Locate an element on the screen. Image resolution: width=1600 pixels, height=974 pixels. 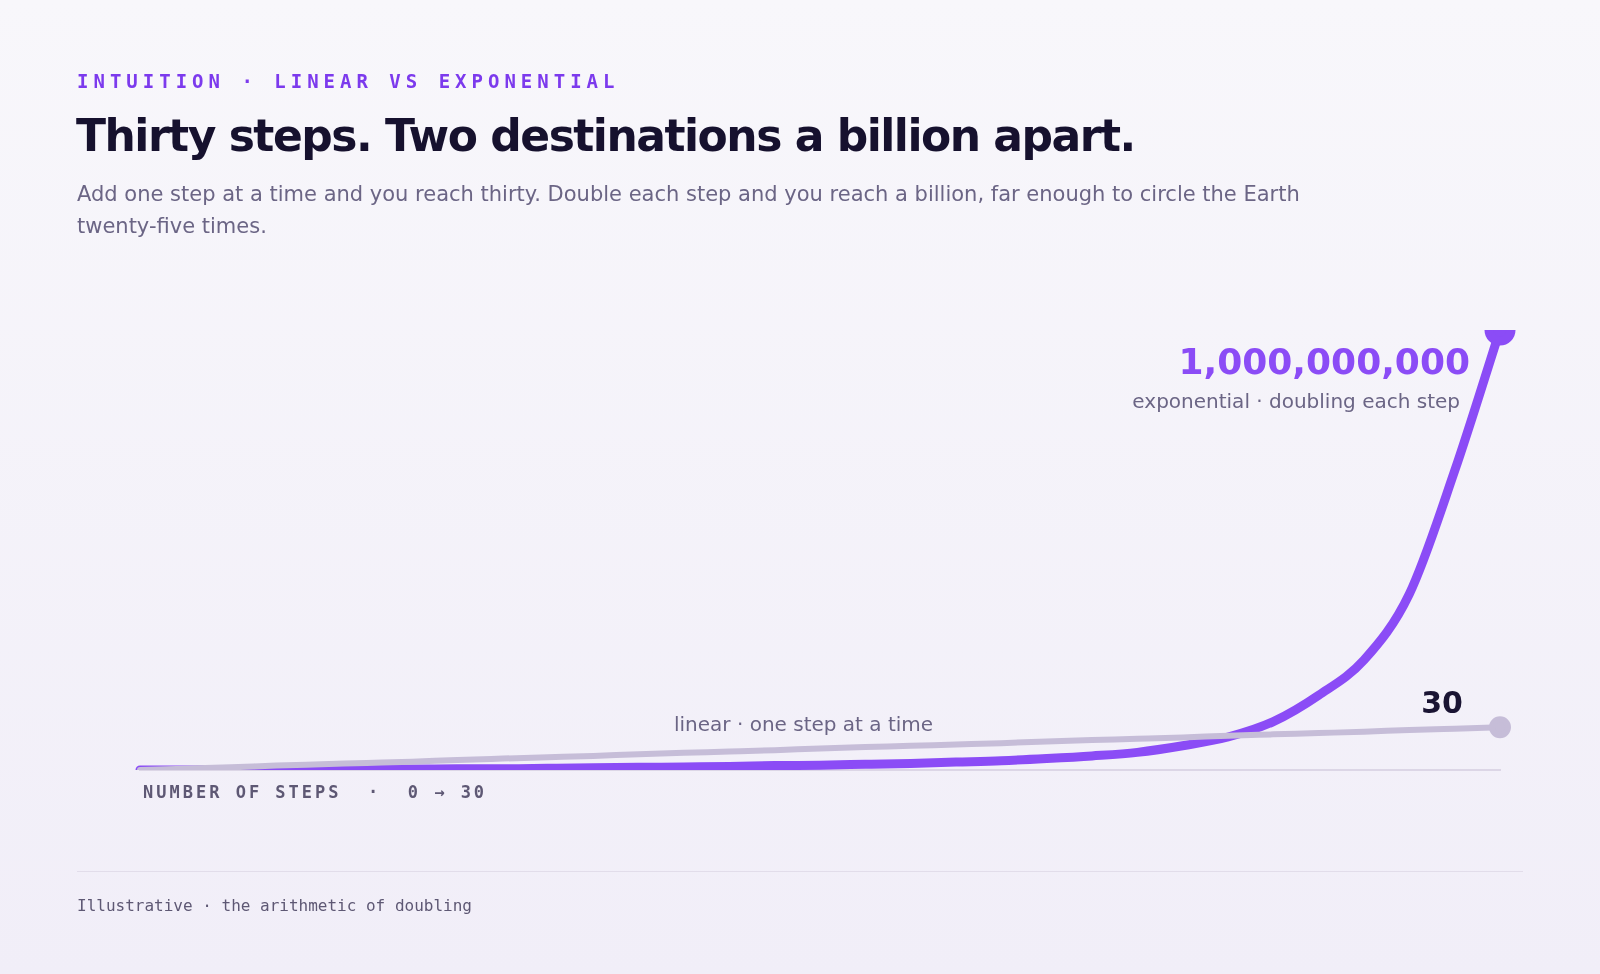
x-axis-title: NUMBER OF STEPS · 0 → 30 is located at coordinates (315, 792).